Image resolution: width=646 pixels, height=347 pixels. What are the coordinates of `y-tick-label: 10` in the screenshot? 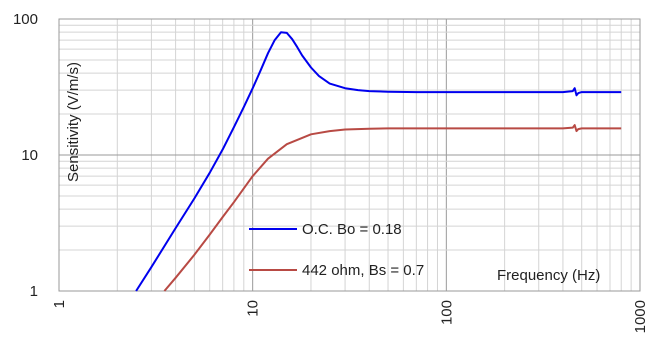 It's located at (29, 155).